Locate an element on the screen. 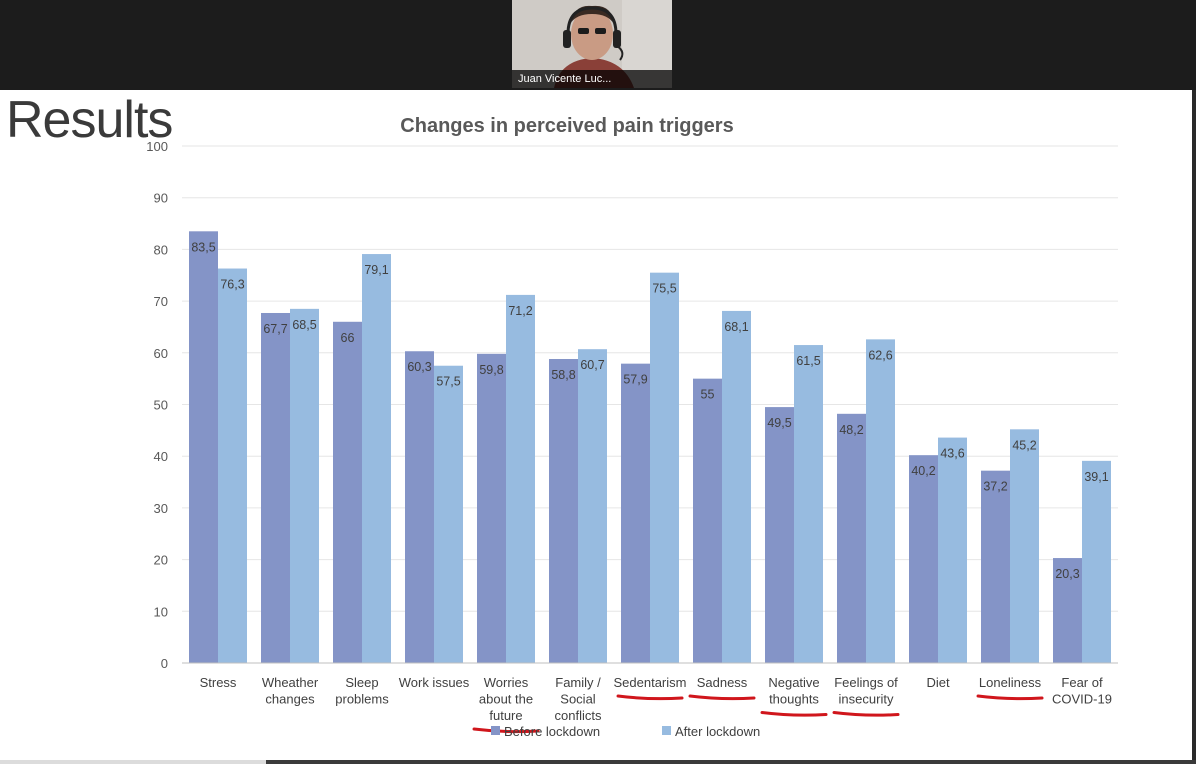  data-label: 79,1 is located at coordinates (376, 270).